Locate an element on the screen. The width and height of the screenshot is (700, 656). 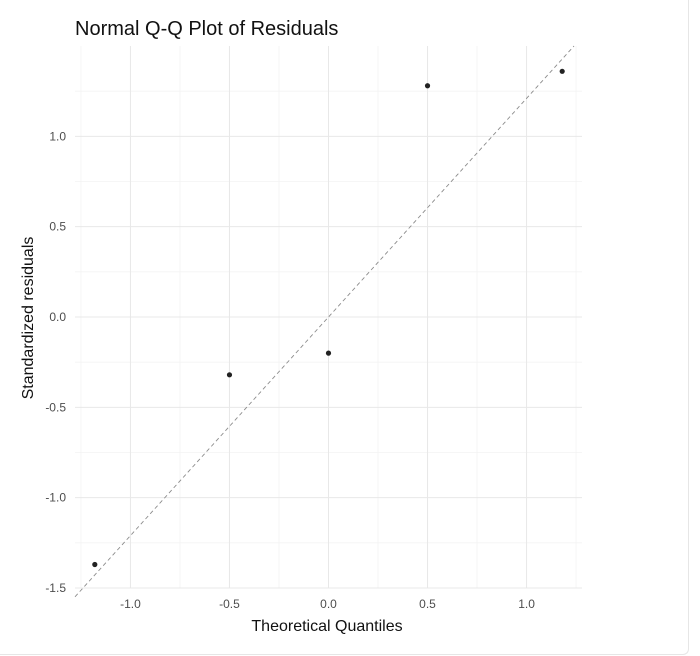
x-tick-label: 1.0 is located at coordinates (526, 604).